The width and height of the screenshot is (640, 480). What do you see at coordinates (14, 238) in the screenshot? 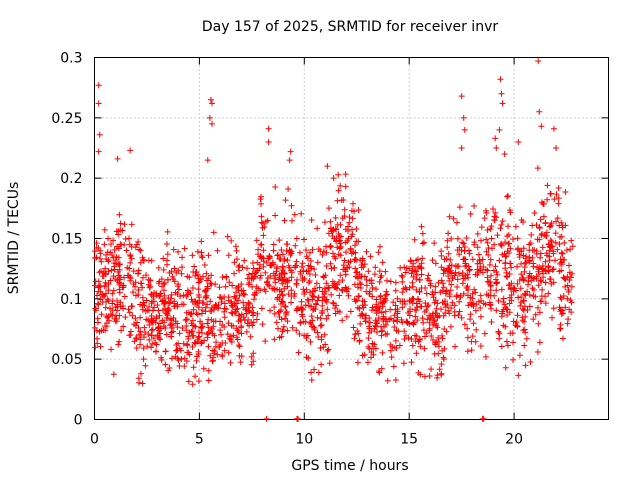
I see `y-axis-label: SRMTID / TECUs` at bounding box center [14, 238].